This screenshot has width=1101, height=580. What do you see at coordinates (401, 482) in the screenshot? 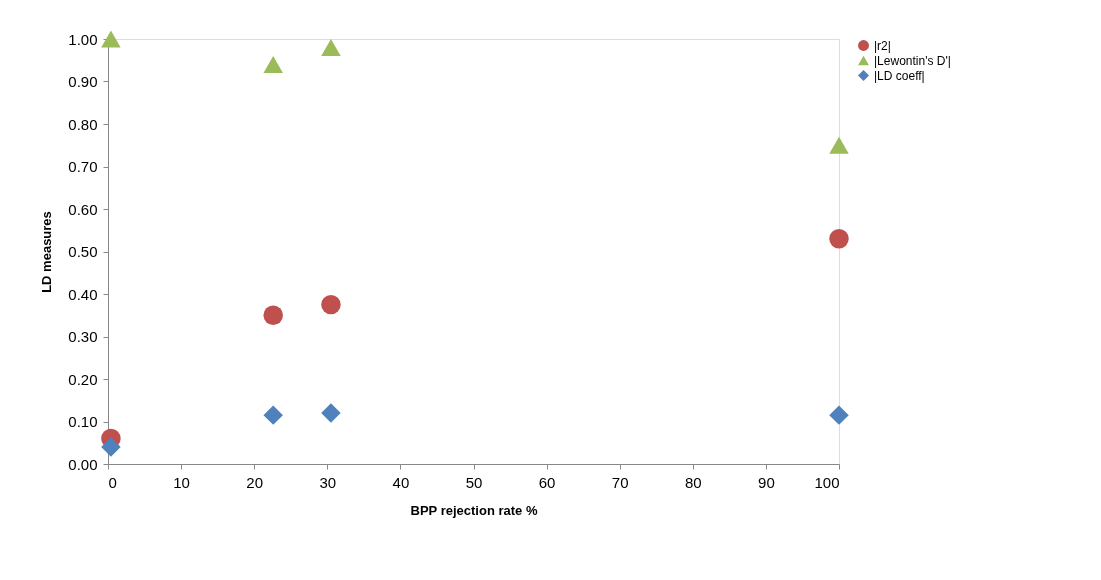
I see `x-tick-label: 40` at bounding box center [401, 482].